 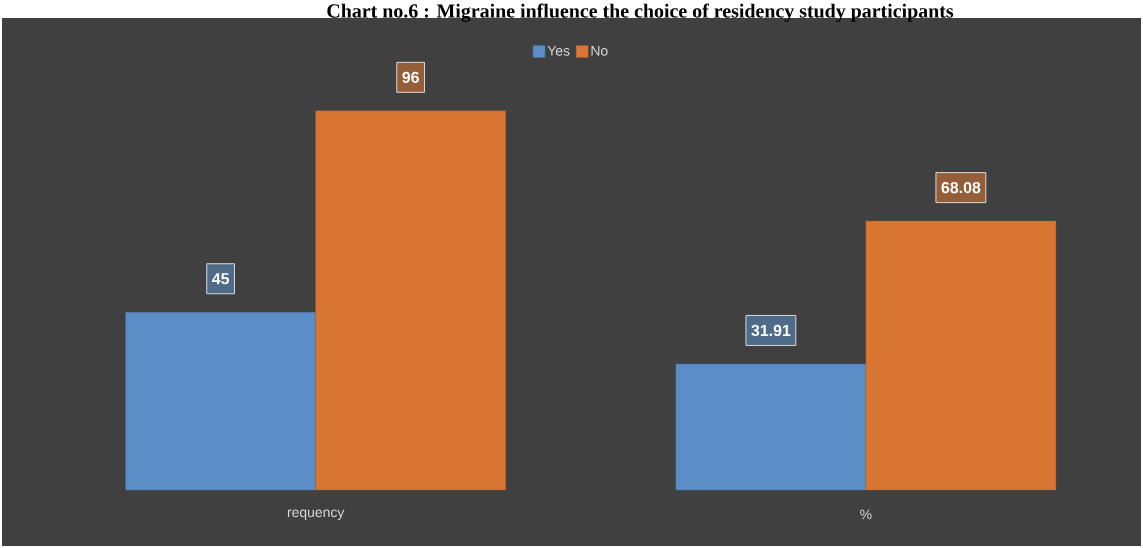 I want to click on data-label: 68.08, so click(x=961, y=187).